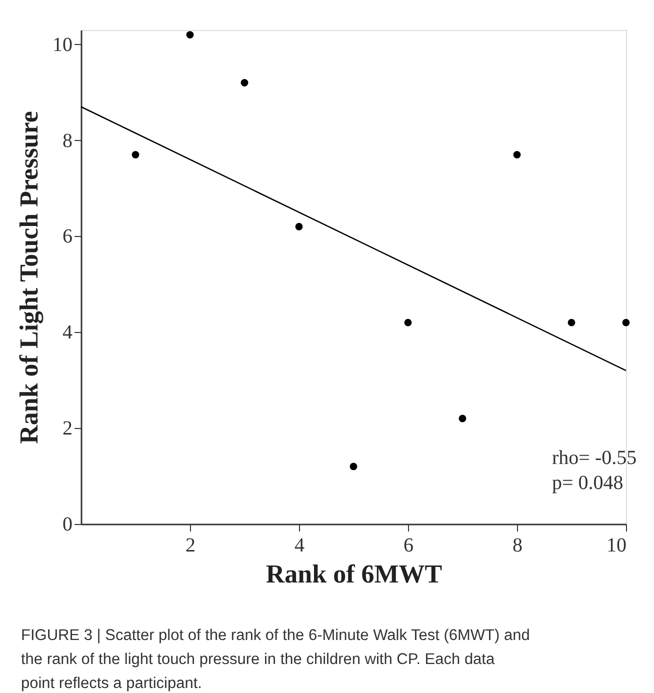 This screenshot has height=693, width=654. What do you see at coordinates (409, 545) in the screenshot?
I see `x-tick-label: 6` at bounding box center [409, 545].